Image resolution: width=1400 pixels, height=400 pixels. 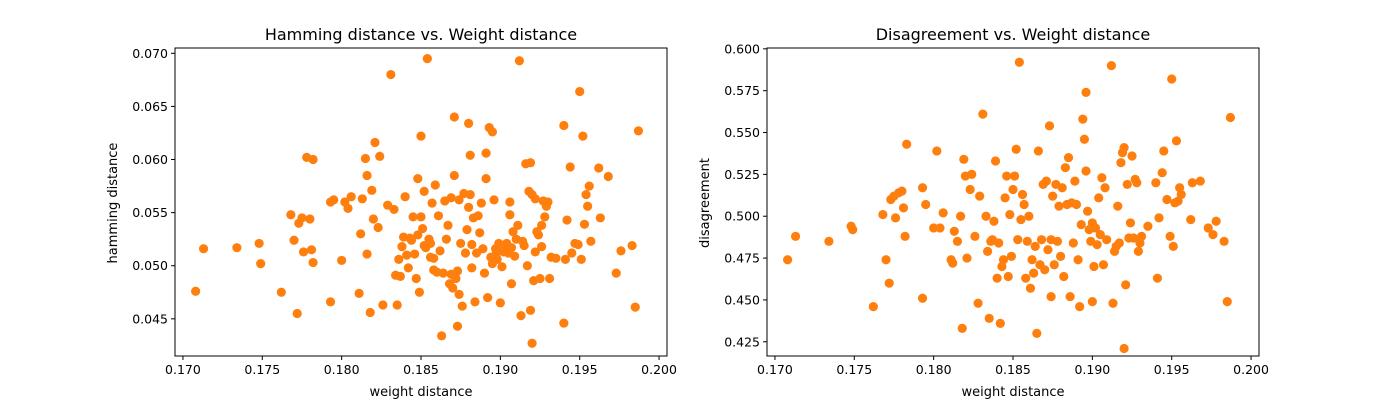 I want to click on disagreement-chart-ytick-label: 0.525, so click(x=742, y=174).